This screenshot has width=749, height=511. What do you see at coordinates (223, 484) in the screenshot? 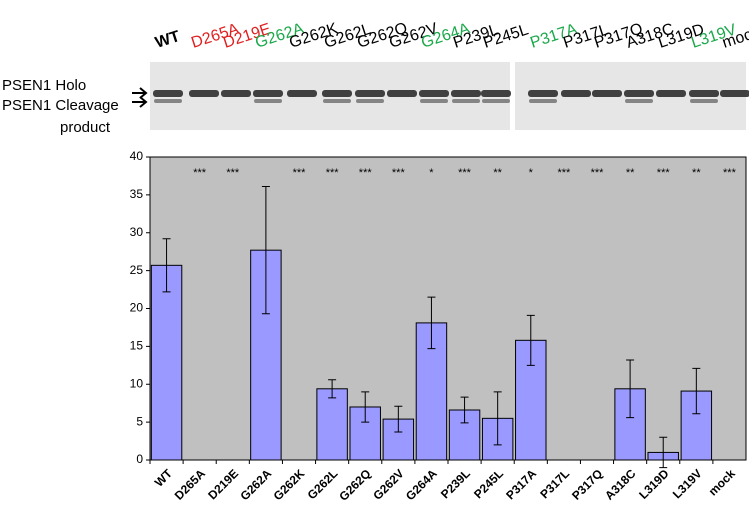
I see `x-tick-label: D219E` at bounding box center [223, 484].